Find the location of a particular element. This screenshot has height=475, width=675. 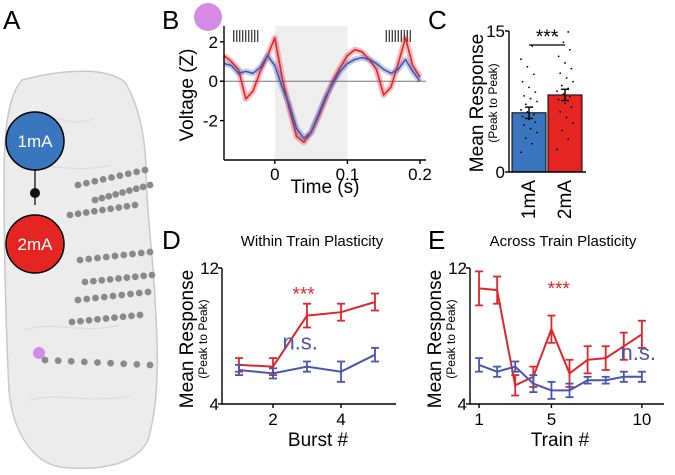

panel-b-ytick-label: 0 is located at coordinates (213, 81).